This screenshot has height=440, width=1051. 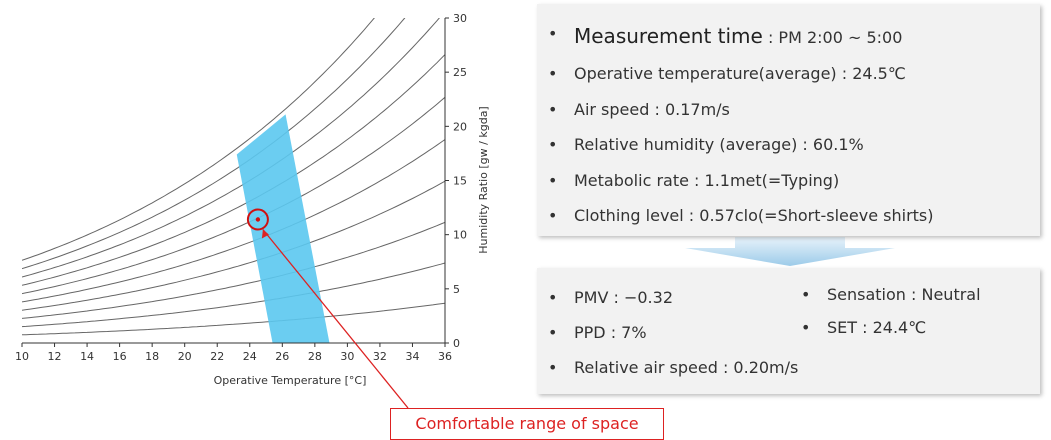 I want to click on annotation: Comfortable range of space, so click(x=527, y=424).